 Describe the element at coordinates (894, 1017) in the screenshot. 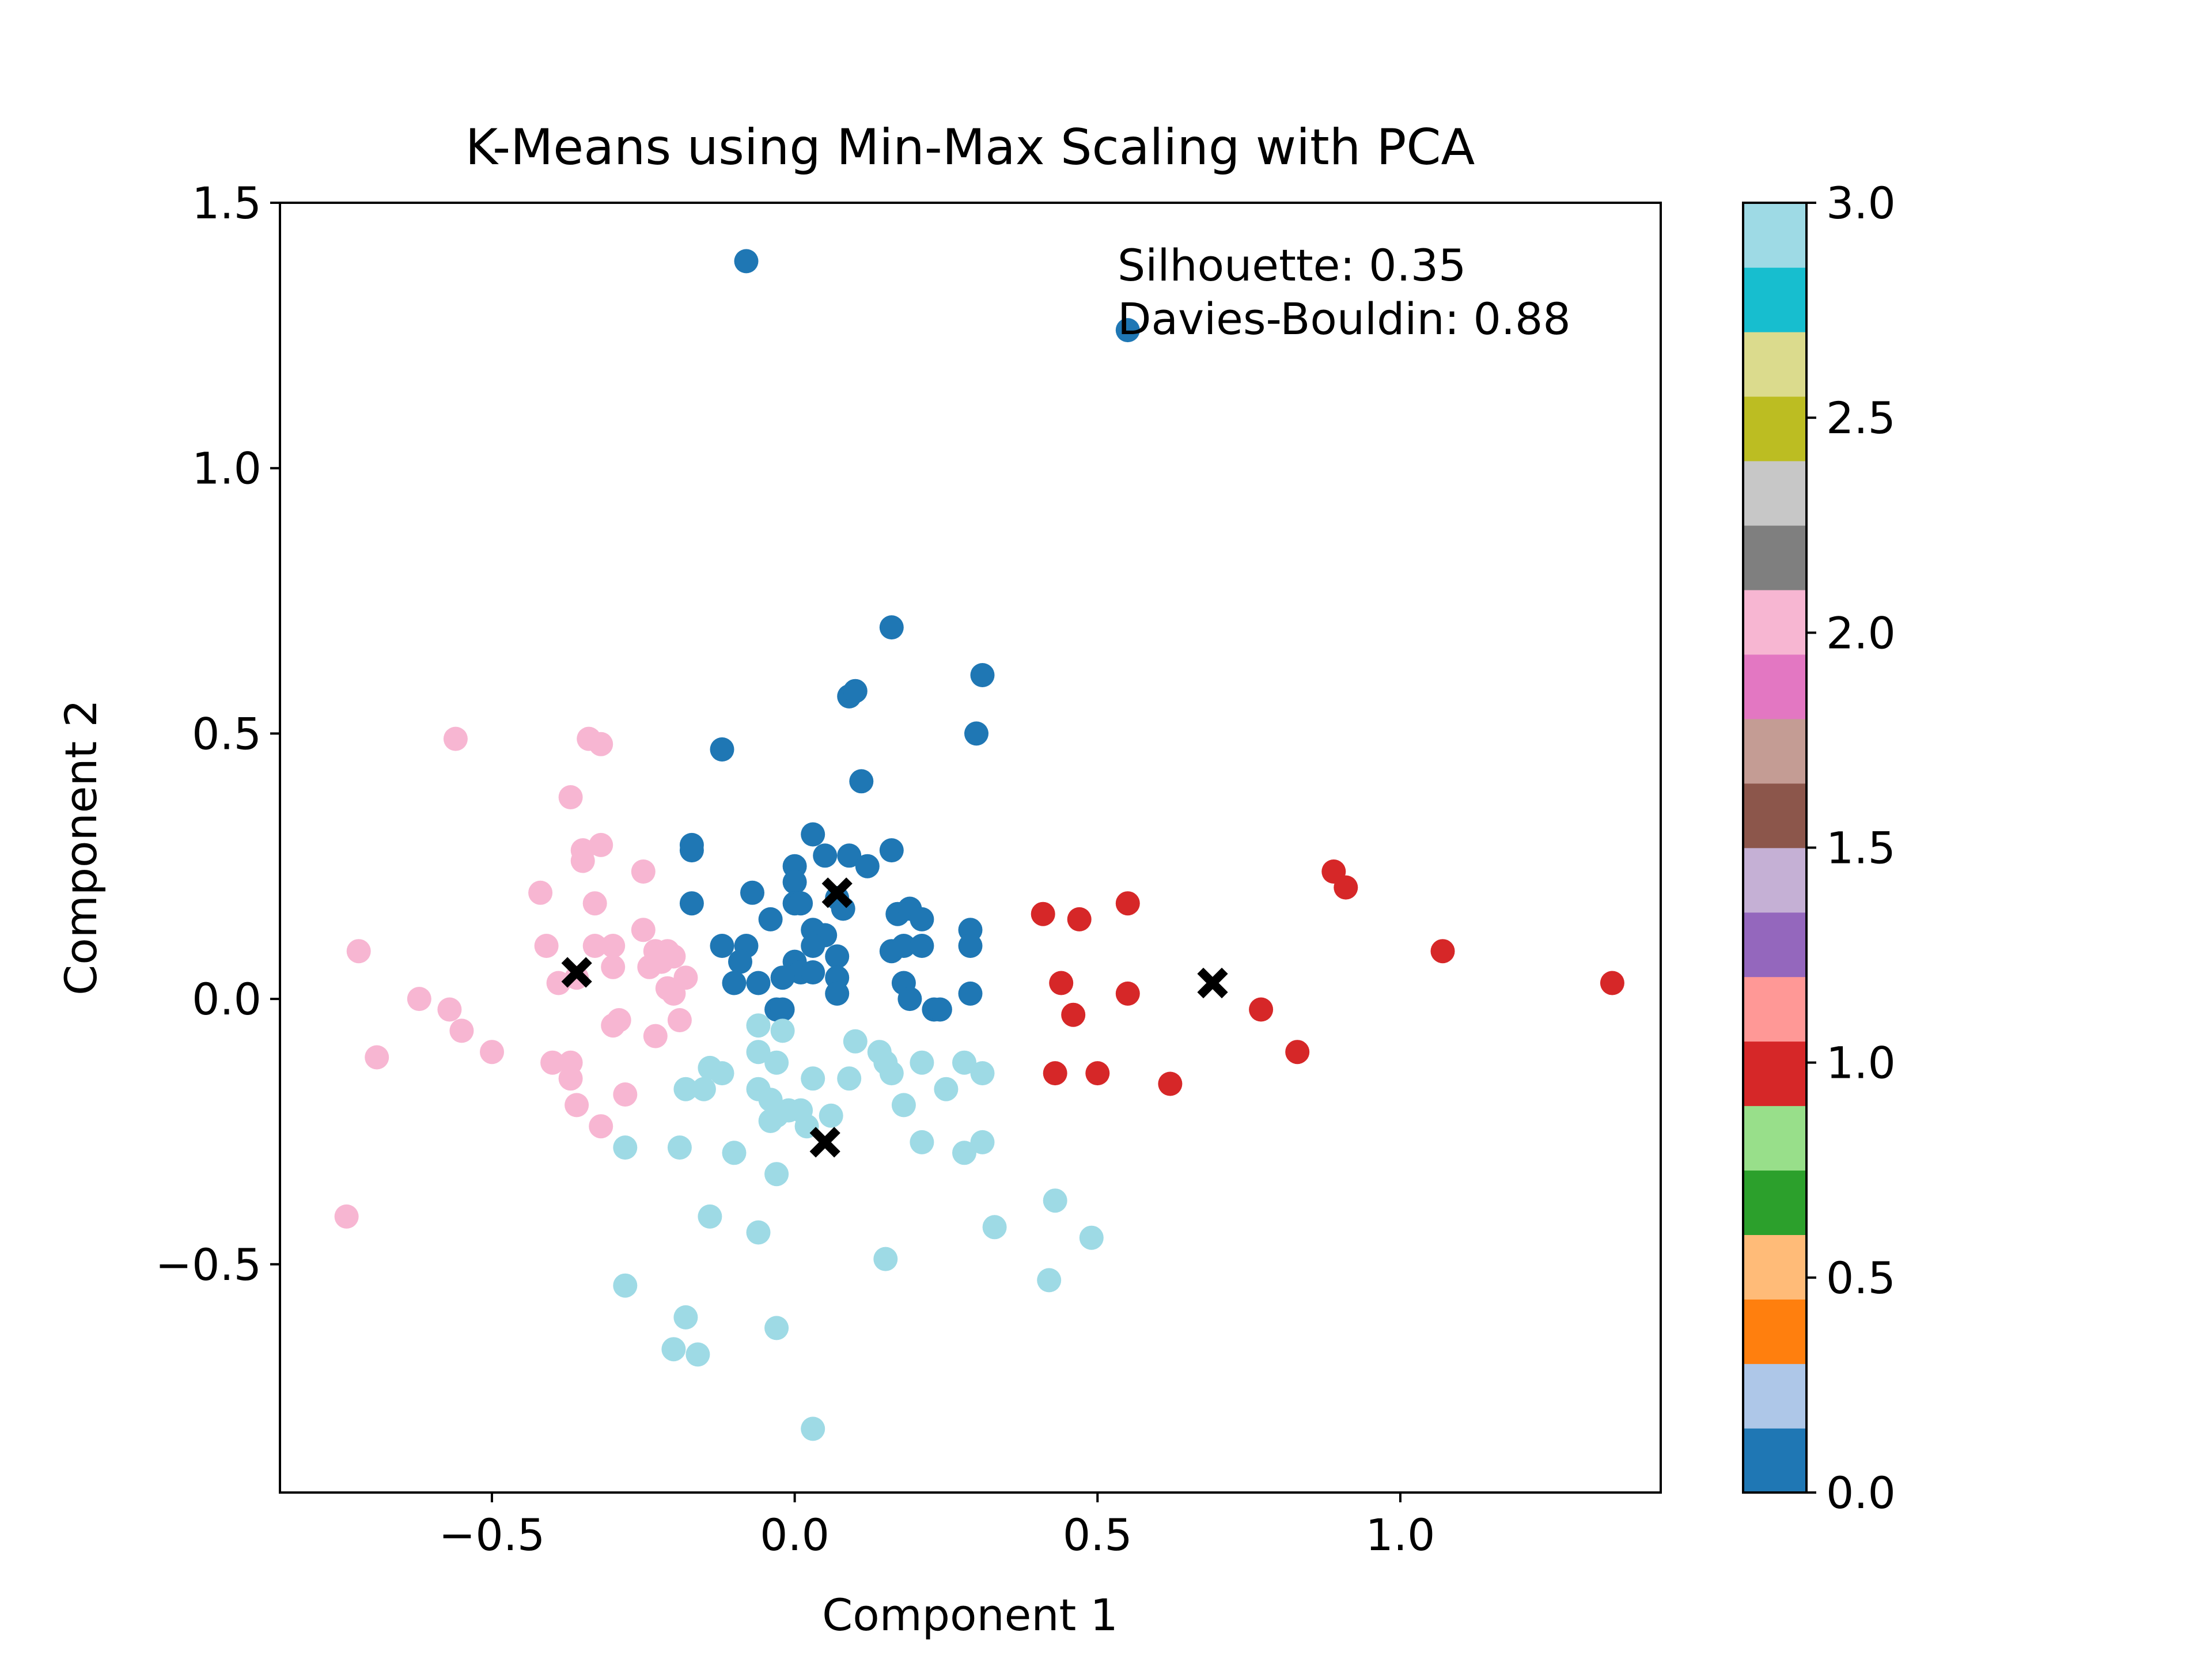

I see `centroid-markers` at that location.